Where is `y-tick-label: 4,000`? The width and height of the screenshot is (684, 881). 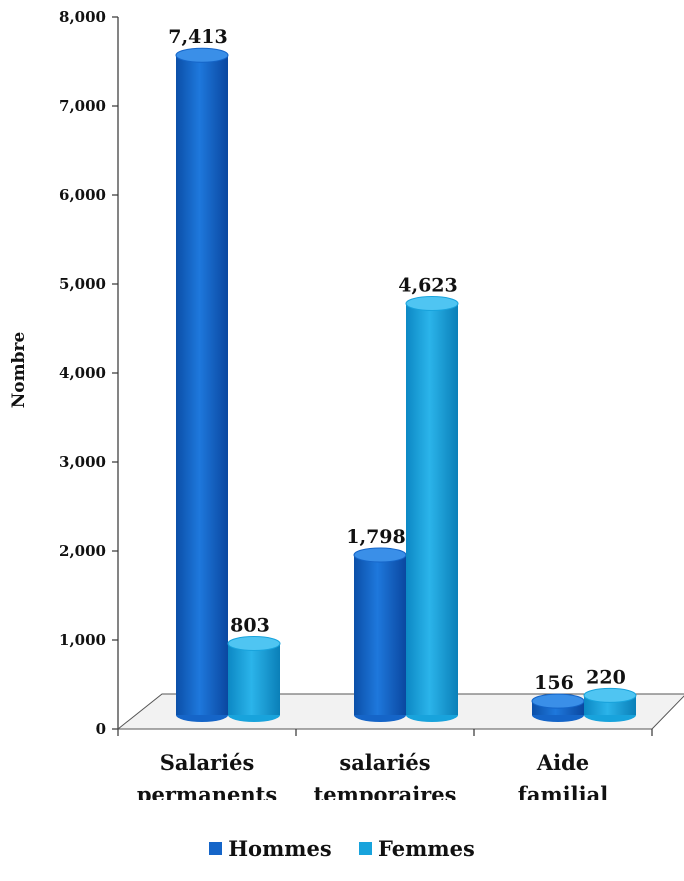 y-tick-label: 4,000 is located at coordinates (82, 373).